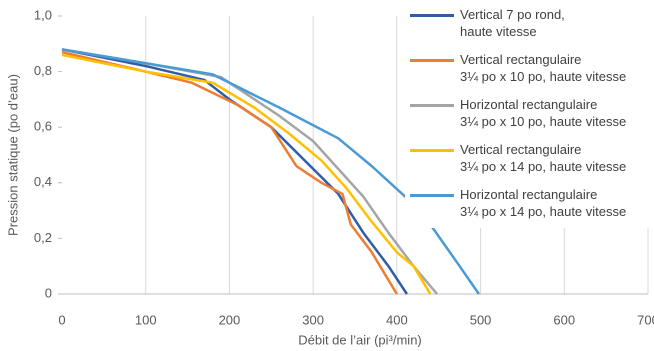  I want to click on x-tick-label: 300, so click(313, 319).